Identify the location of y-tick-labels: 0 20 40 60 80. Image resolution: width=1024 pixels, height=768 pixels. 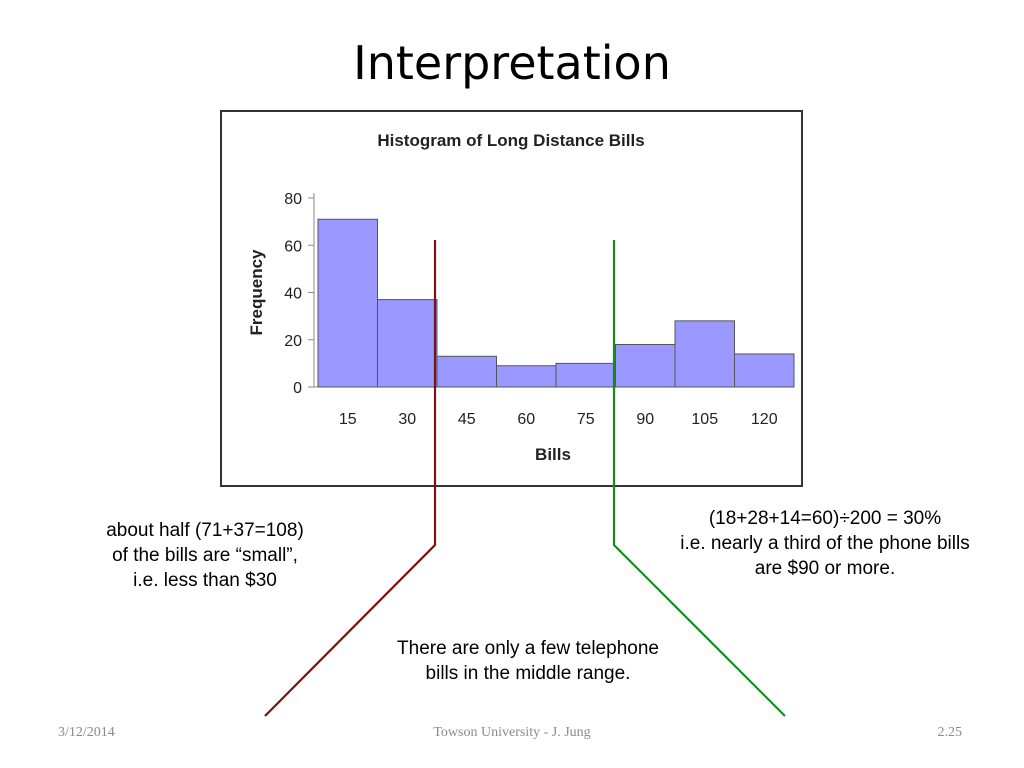
(299, 294).